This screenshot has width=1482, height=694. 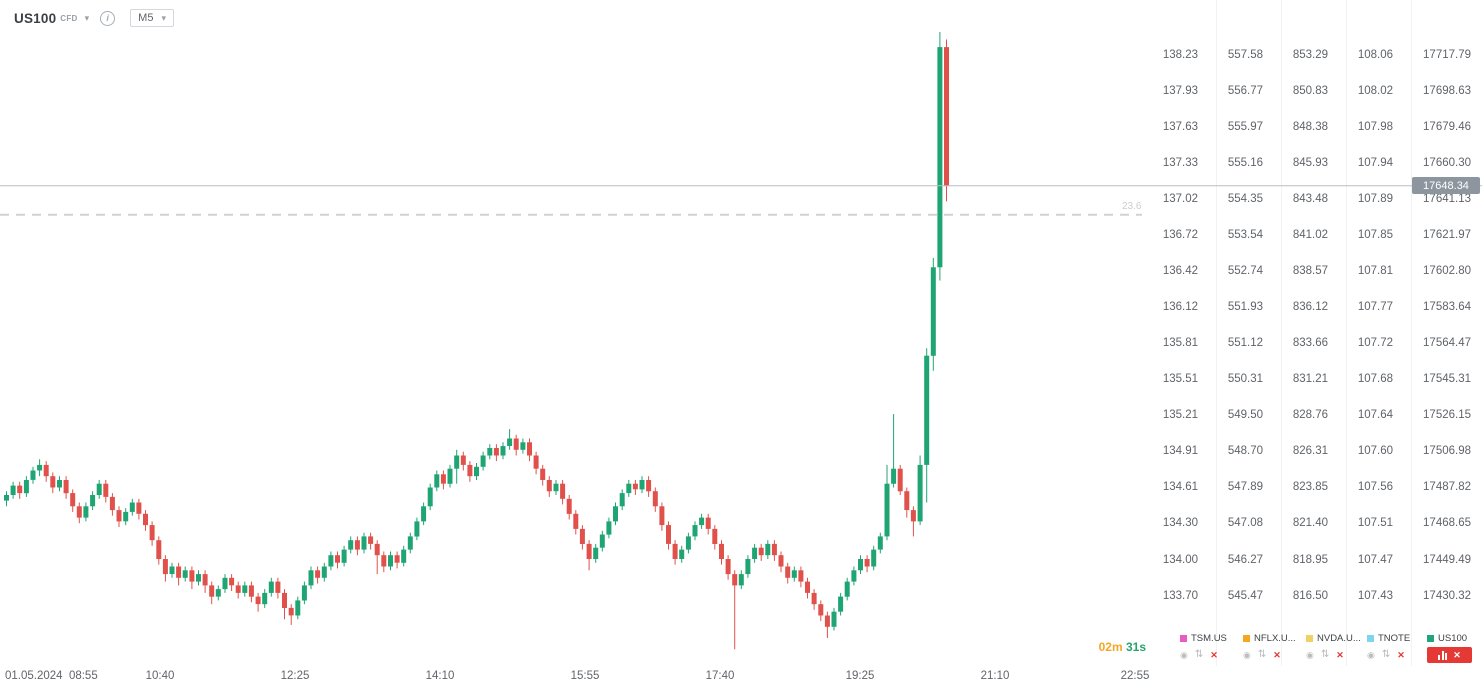 I want to click on price-scale-label: 107.94, so click(x=1375, y=162).